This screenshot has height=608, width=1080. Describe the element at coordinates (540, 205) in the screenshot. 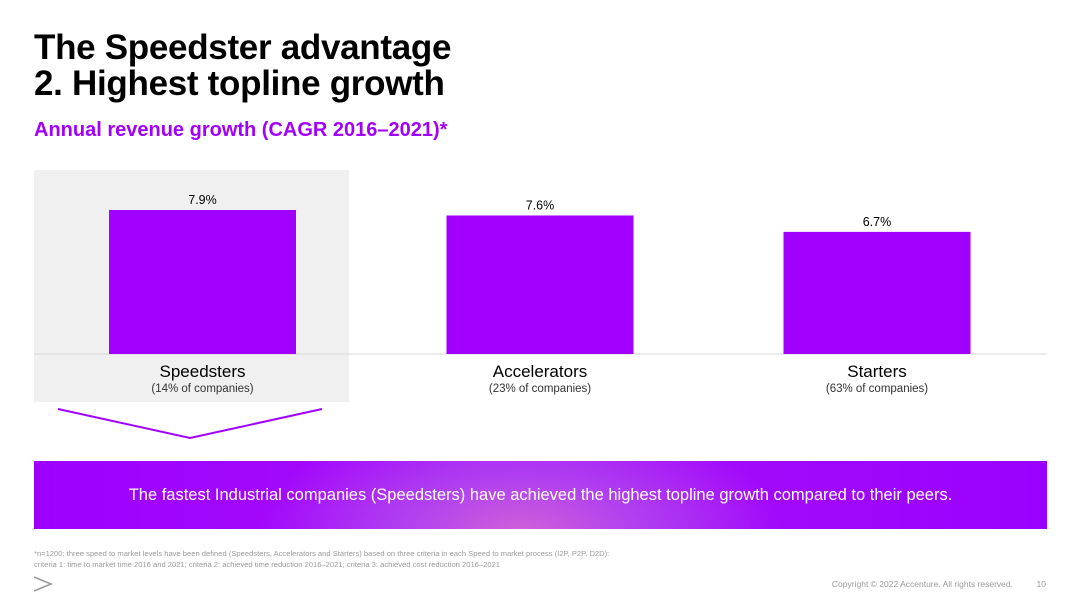

I see `data-label-accelerators: 7.6%` at that location.